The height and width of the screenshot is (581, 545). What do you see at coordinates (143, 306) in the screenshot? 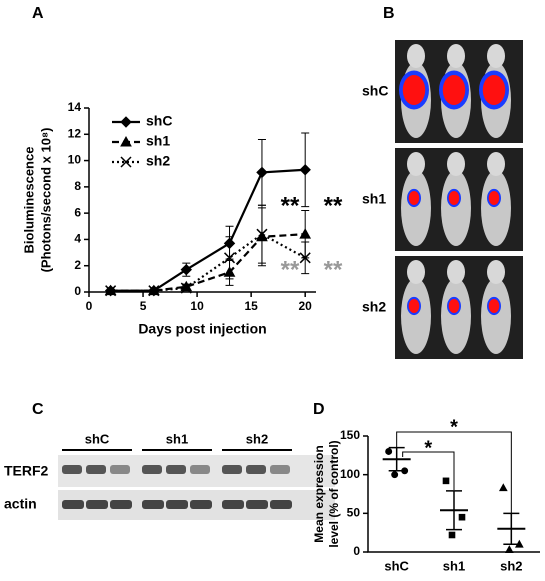
I see `x-tick-label: 5` at bounding box center [143, 306].